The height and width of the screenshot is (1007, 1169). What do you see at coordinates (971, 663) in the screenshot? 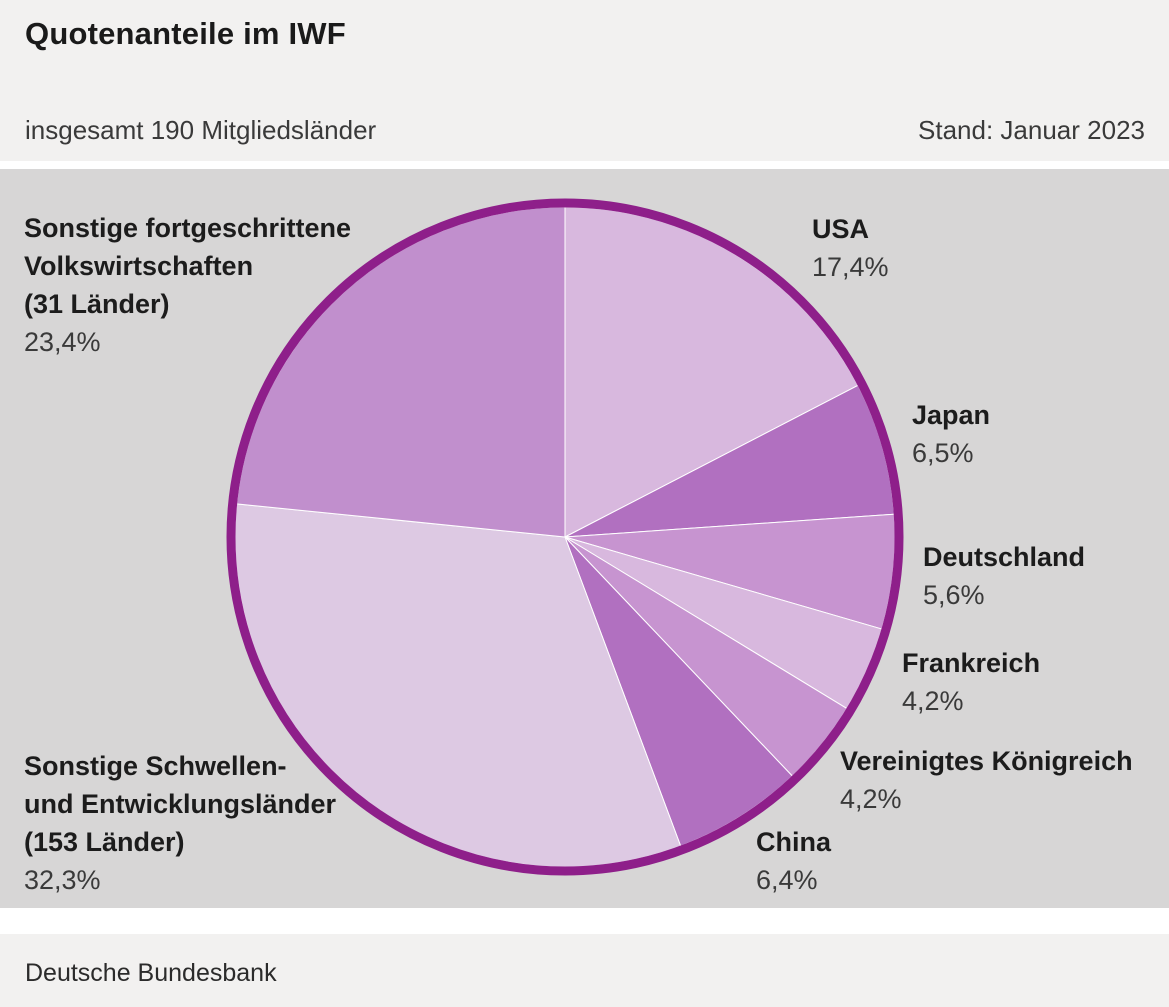
I see `callout-label: Frankreich` at bounding box center [971, 663].